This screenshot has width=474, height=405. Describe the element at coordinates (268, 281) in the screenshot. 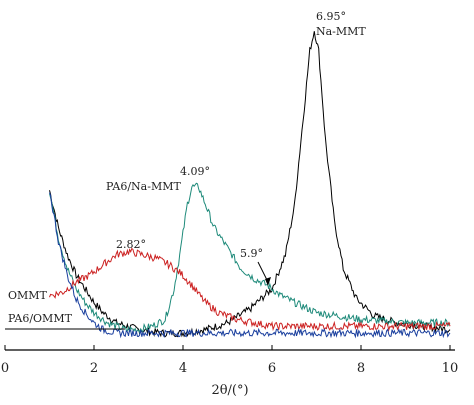

I see `shoulder-arrowhead` at that location.